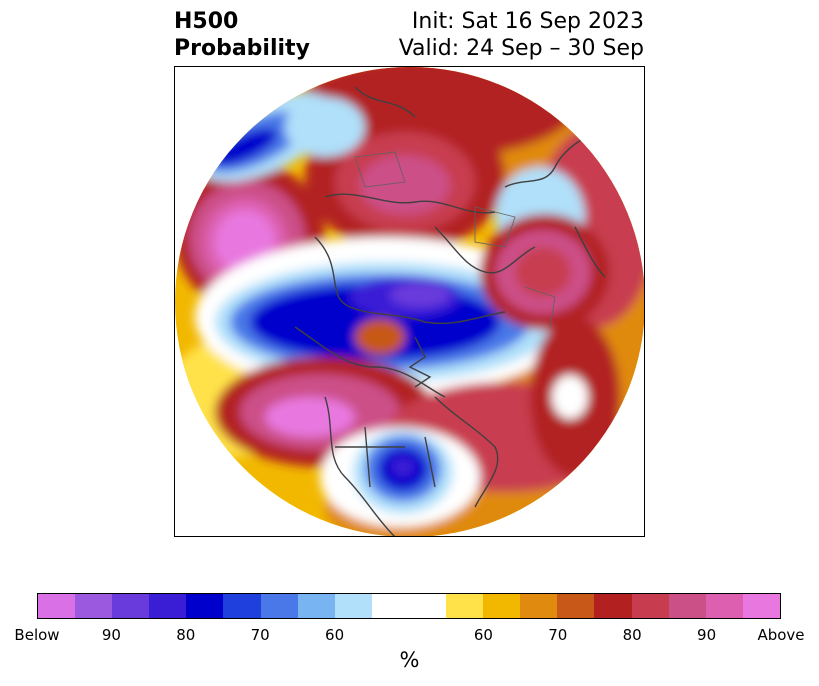  I want to click on colorbar-tick-labels: Below 90 80 70 60 60 70 80 90 Above, so click(409, 636).